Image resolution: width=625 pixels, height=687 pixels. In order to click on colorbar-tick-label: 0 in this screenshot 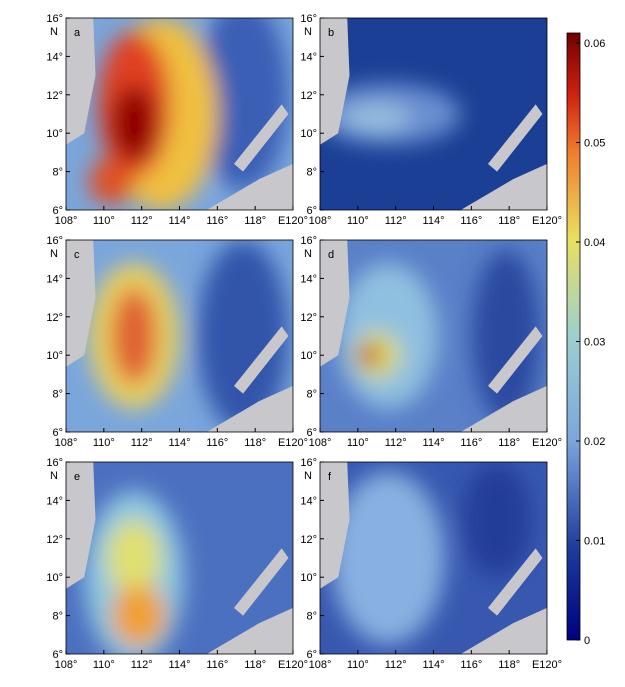, I will do `click(587, 641)`.